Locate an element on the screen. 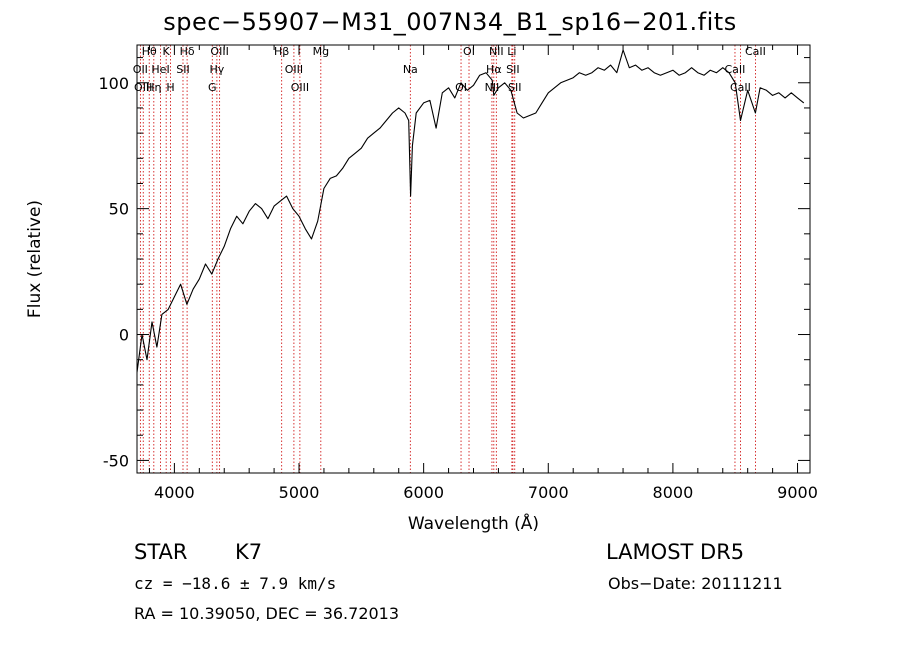 This screenshot has height=649, width=900. y-tick-label: 50 is located at coordinates (119, 209).